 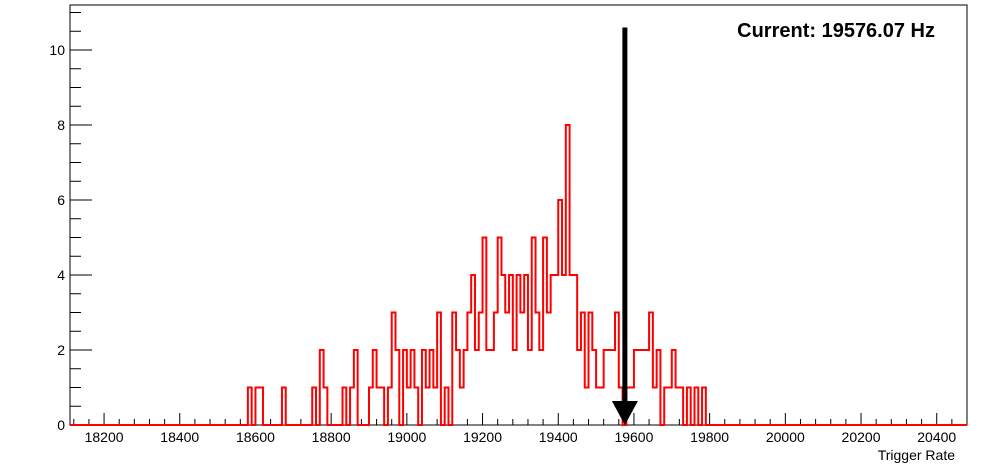 What do you see at coordinates (482, 437) in the screenshot?
I see `x-tick-label: 19200` at bounding box center [482, 437].